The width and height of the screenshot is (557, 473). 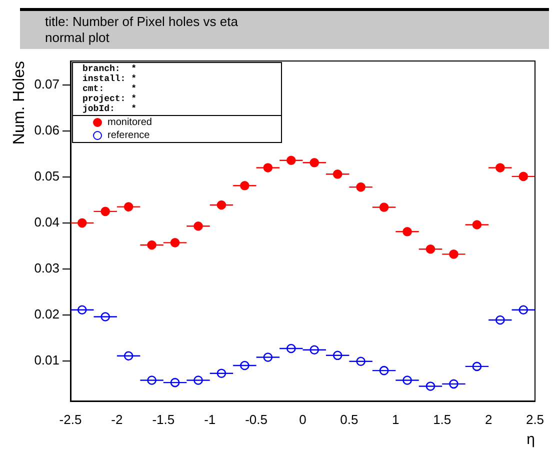 I want to click on x-axis-title: η, so click(x=530, y=439).